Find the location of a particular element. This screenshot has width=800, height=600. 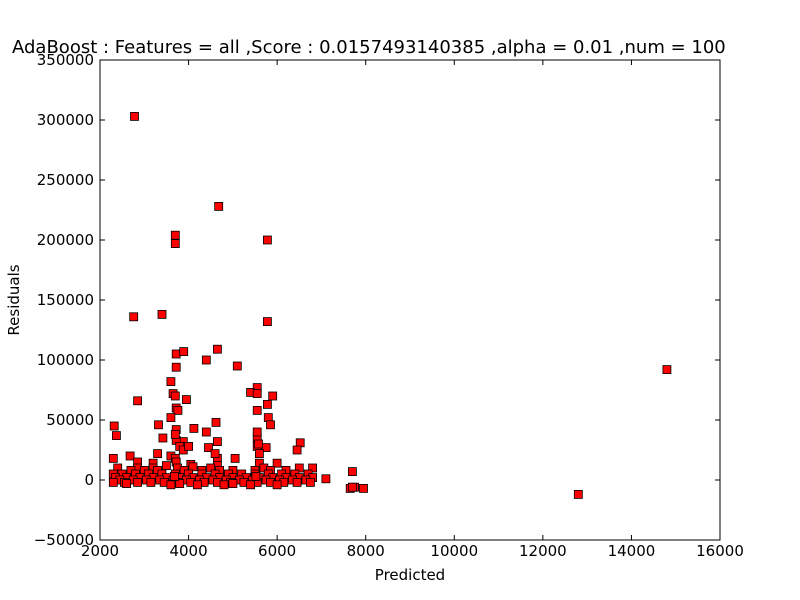

x-tick-label: 14000 is located at coordinates (632, 551).